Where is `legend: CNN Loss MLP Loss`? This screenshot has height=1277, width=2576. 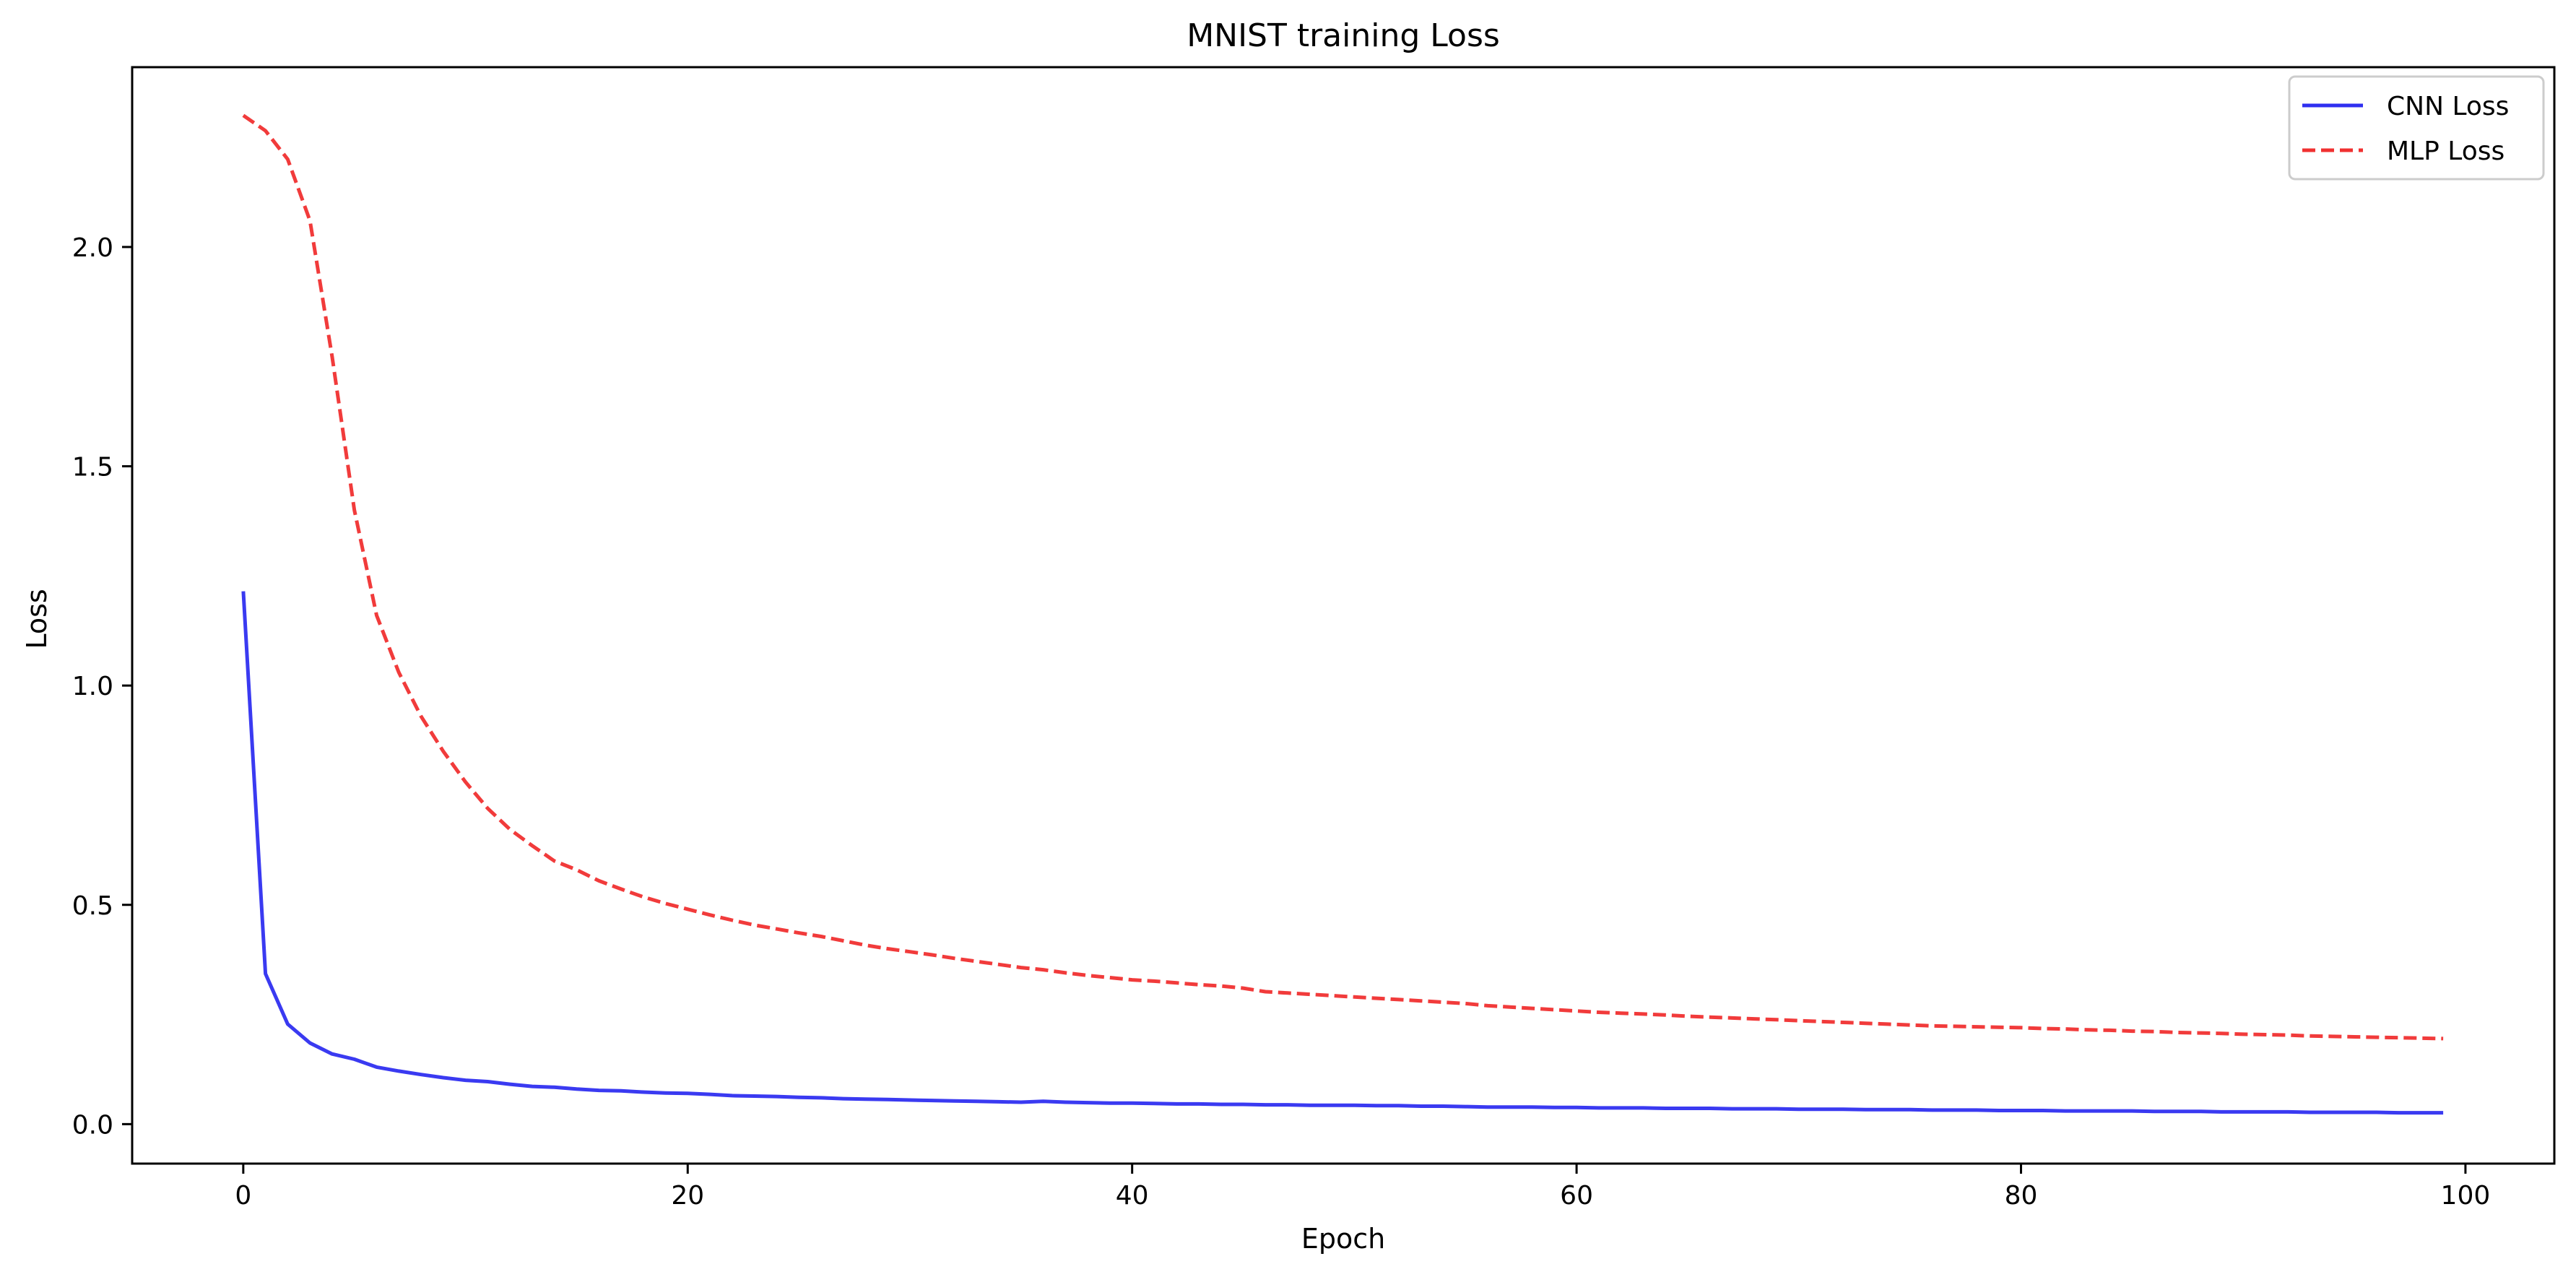
legend: CNN Loss MLP Loss is located at coordinates (2416, 128).